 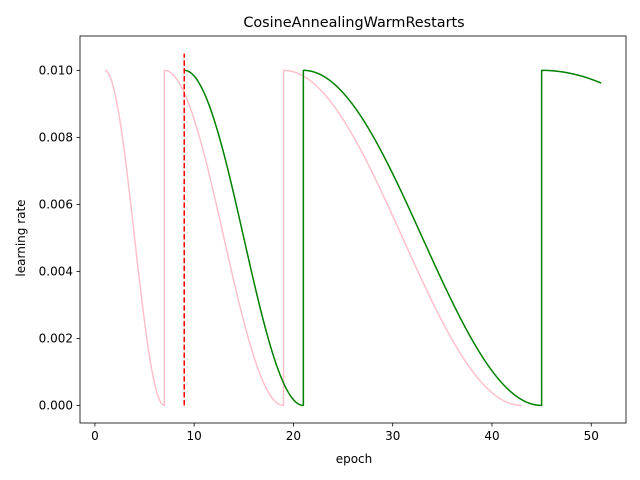 What do you see at coordinates (293, 436) in the screenshot?
I see `x-tick-label: 20` at bounding box center [293, 436].